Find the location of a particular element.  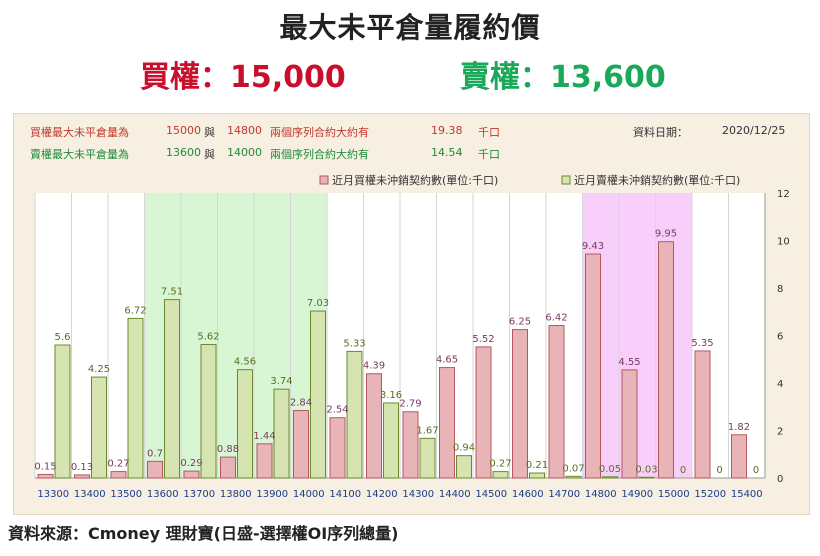

put-data-label: 1.67 is located at coordinates (427, 430).